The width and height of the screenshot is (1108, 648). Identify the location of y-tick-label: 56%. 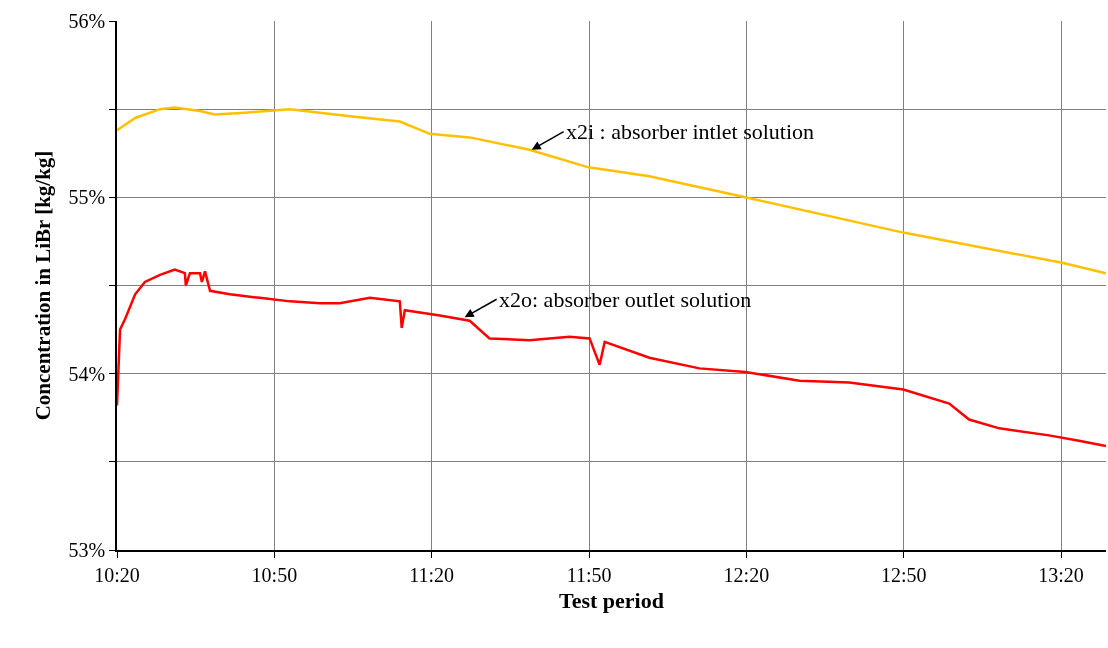
(87, 21).